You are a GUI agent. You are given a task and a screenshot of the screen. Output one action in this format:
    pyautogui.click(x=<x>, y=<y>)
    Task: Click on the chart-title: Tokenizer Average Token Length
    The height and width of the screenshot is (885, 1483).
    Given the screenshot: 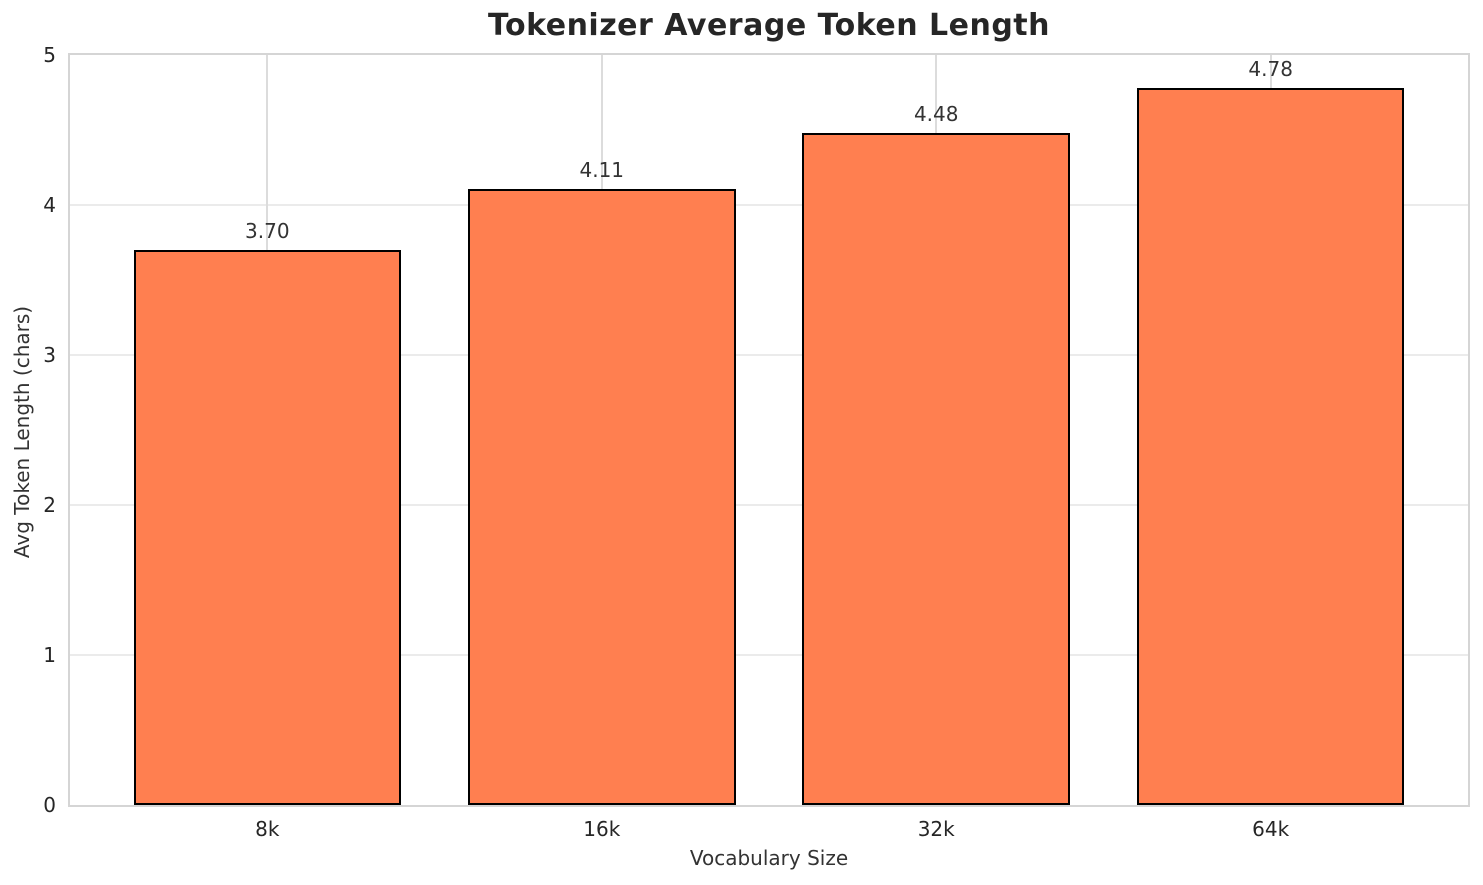 What is the action you would take?
    pyautogui.click(x=768, y=25)
    